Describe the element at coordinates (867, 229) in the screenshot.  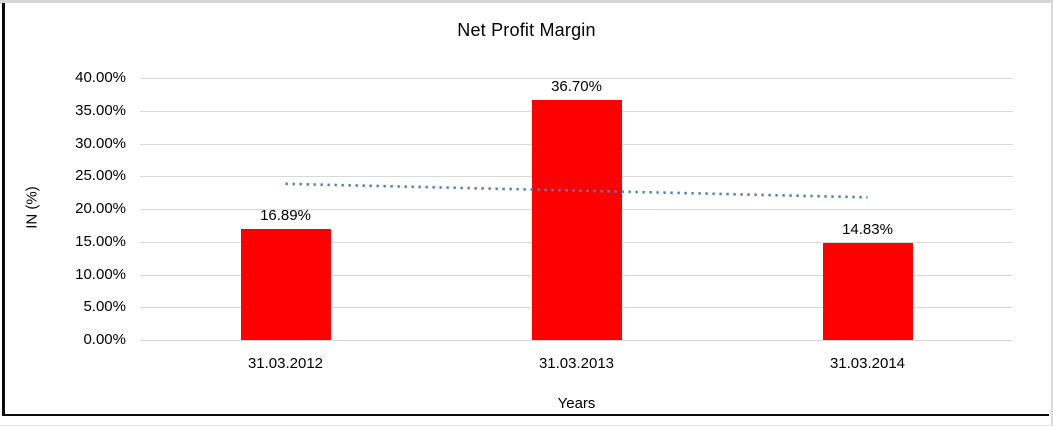
I see `bar-value-label: 14.83%` at that location.